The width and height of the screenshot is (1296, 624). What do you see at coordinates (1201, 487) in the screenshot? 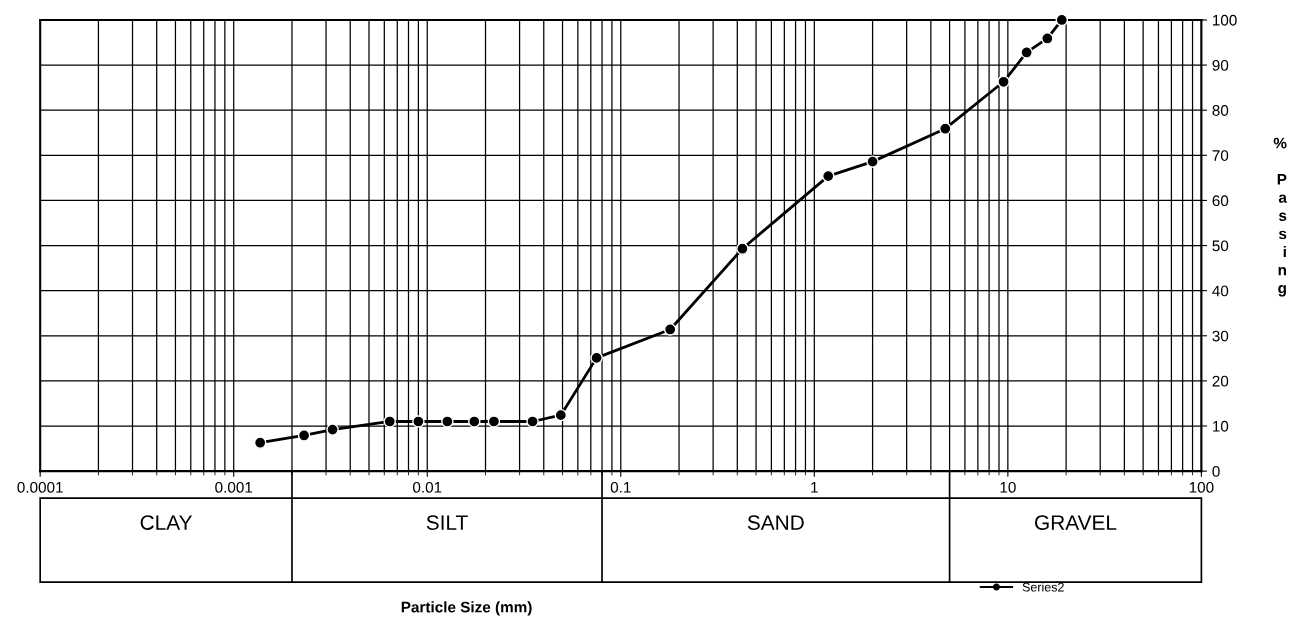
I see `x-tick-label: 100` at bounding box center [1201, 487].